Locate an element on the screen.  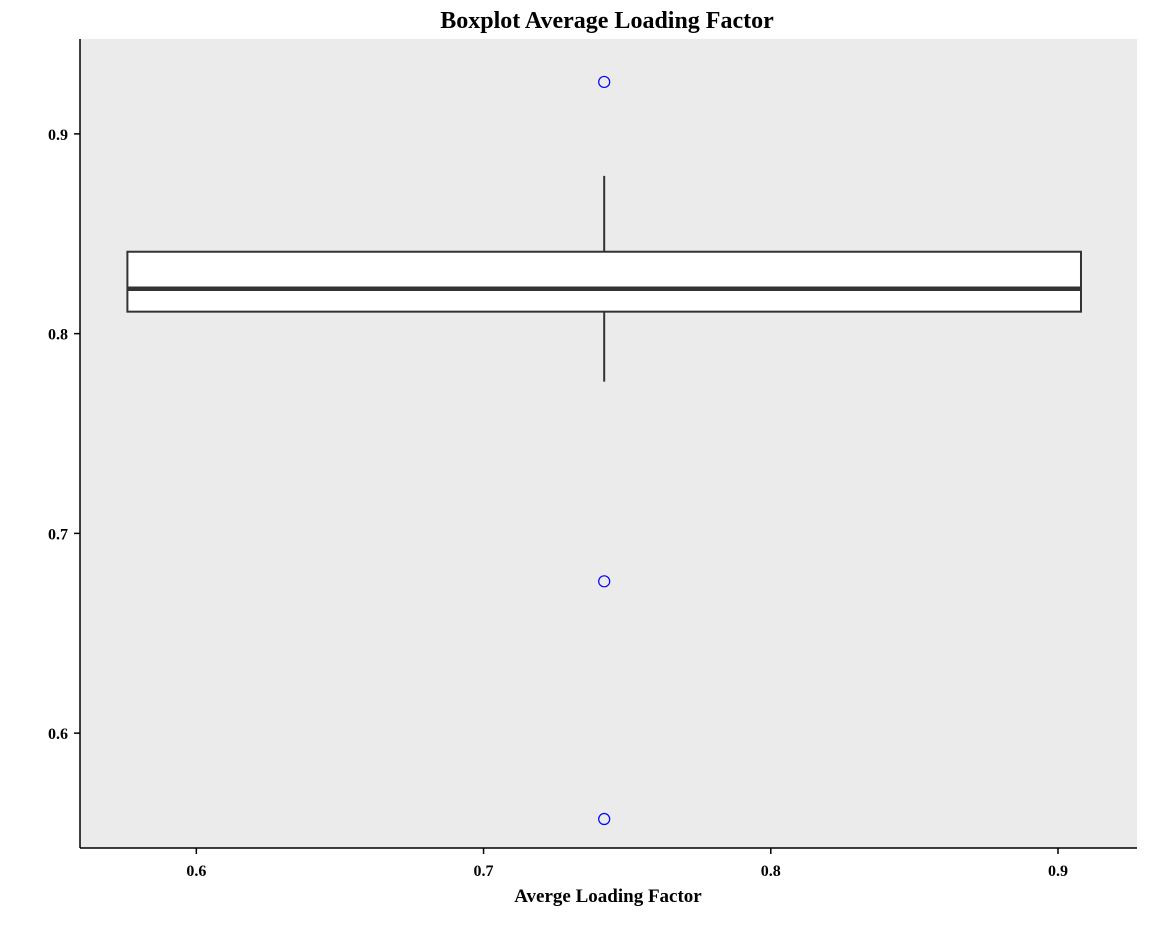
y-tick-label: 0.8 is located at coordinates (58, 335).